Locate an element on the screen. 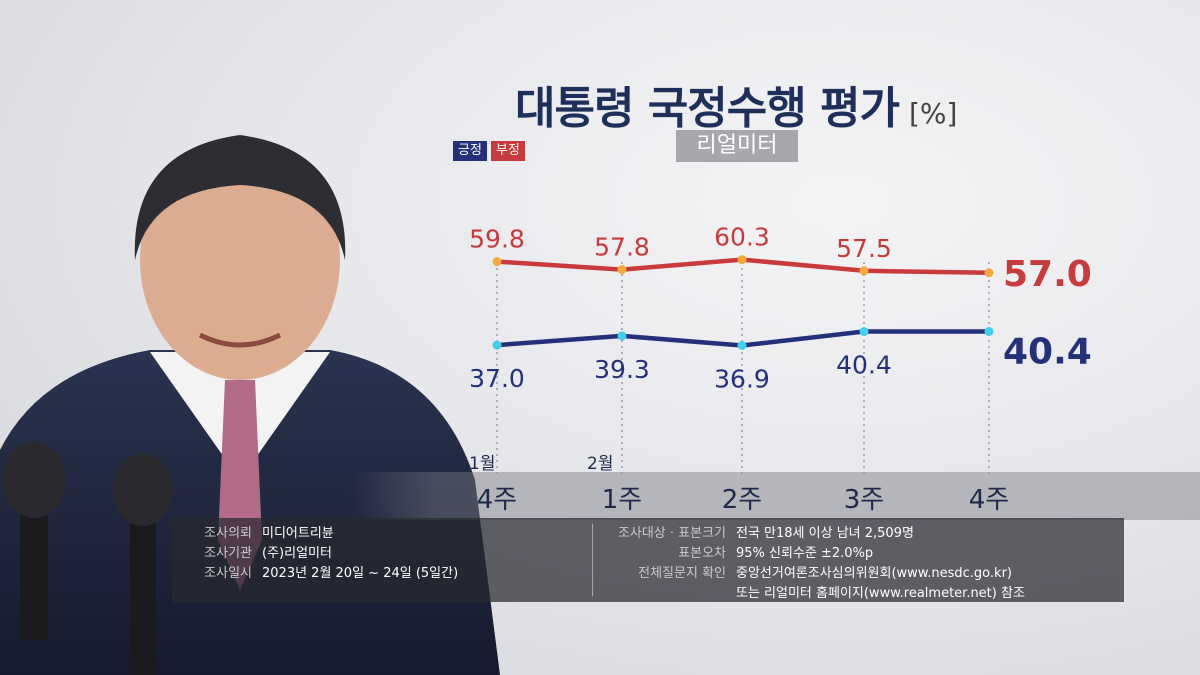  info-row: 조사기관 (주)리얼미터 is located at coordinates (268, 553).